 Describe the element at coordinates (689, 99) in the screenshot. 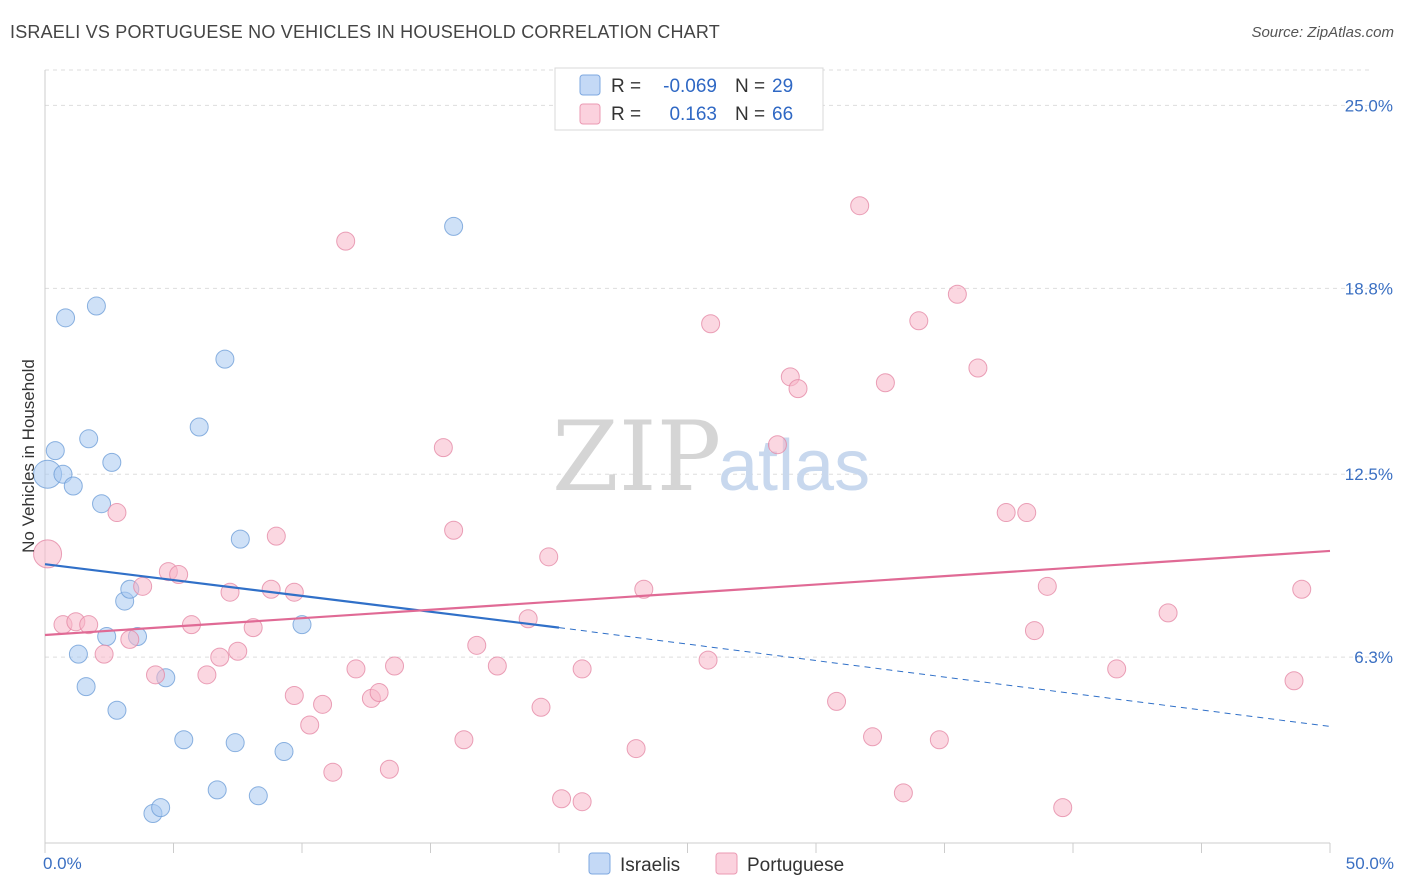

I see `stats-legend: R = -0.069 N = 29 R = 0.163 N = 66` at that location.